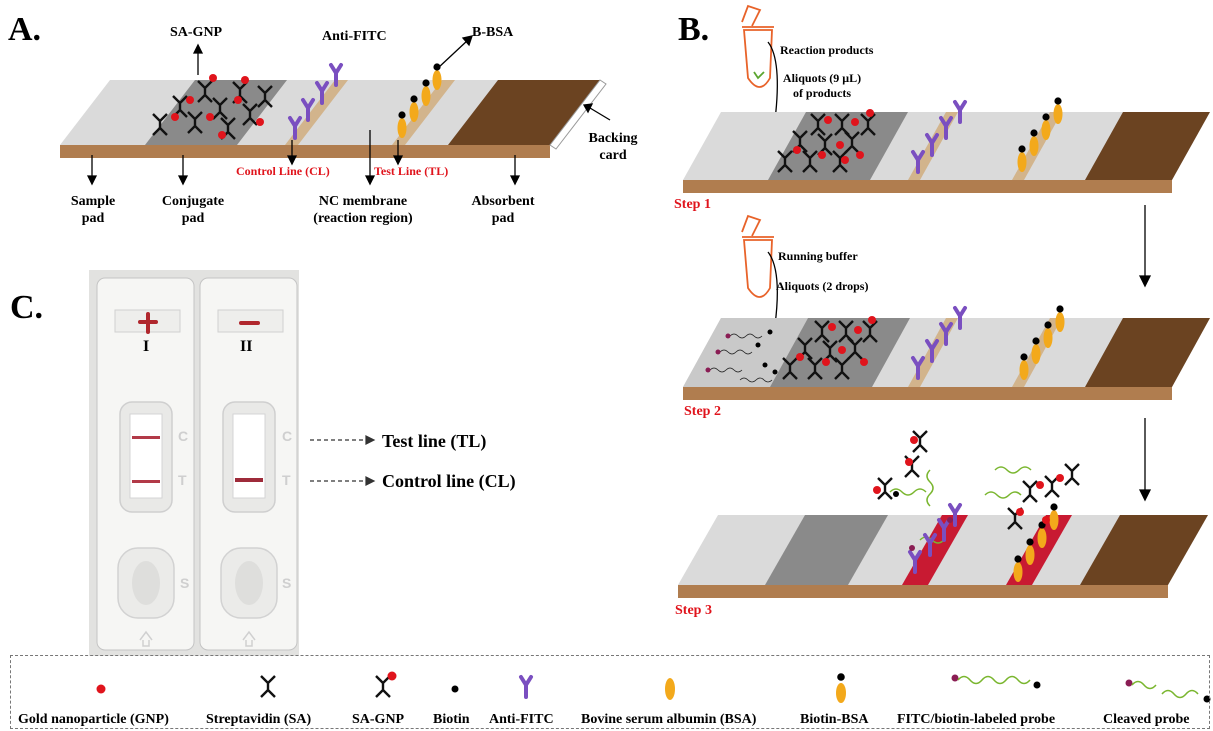 This screenshot has width=1213, height=731. I want to click on photo-c, so click(194, 463).